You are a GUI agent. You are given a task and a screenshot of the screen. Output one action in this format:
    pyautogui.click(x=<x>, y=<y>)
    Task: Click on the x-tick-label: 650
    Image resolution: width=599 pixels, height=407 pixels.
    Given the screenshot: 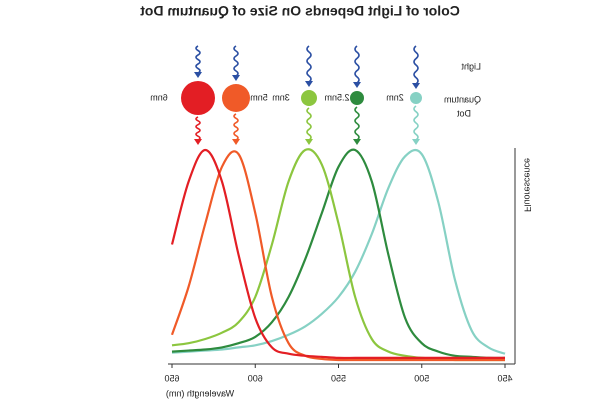 What is the action you would take?
    pyautogui.click(x=171, y=378)
    